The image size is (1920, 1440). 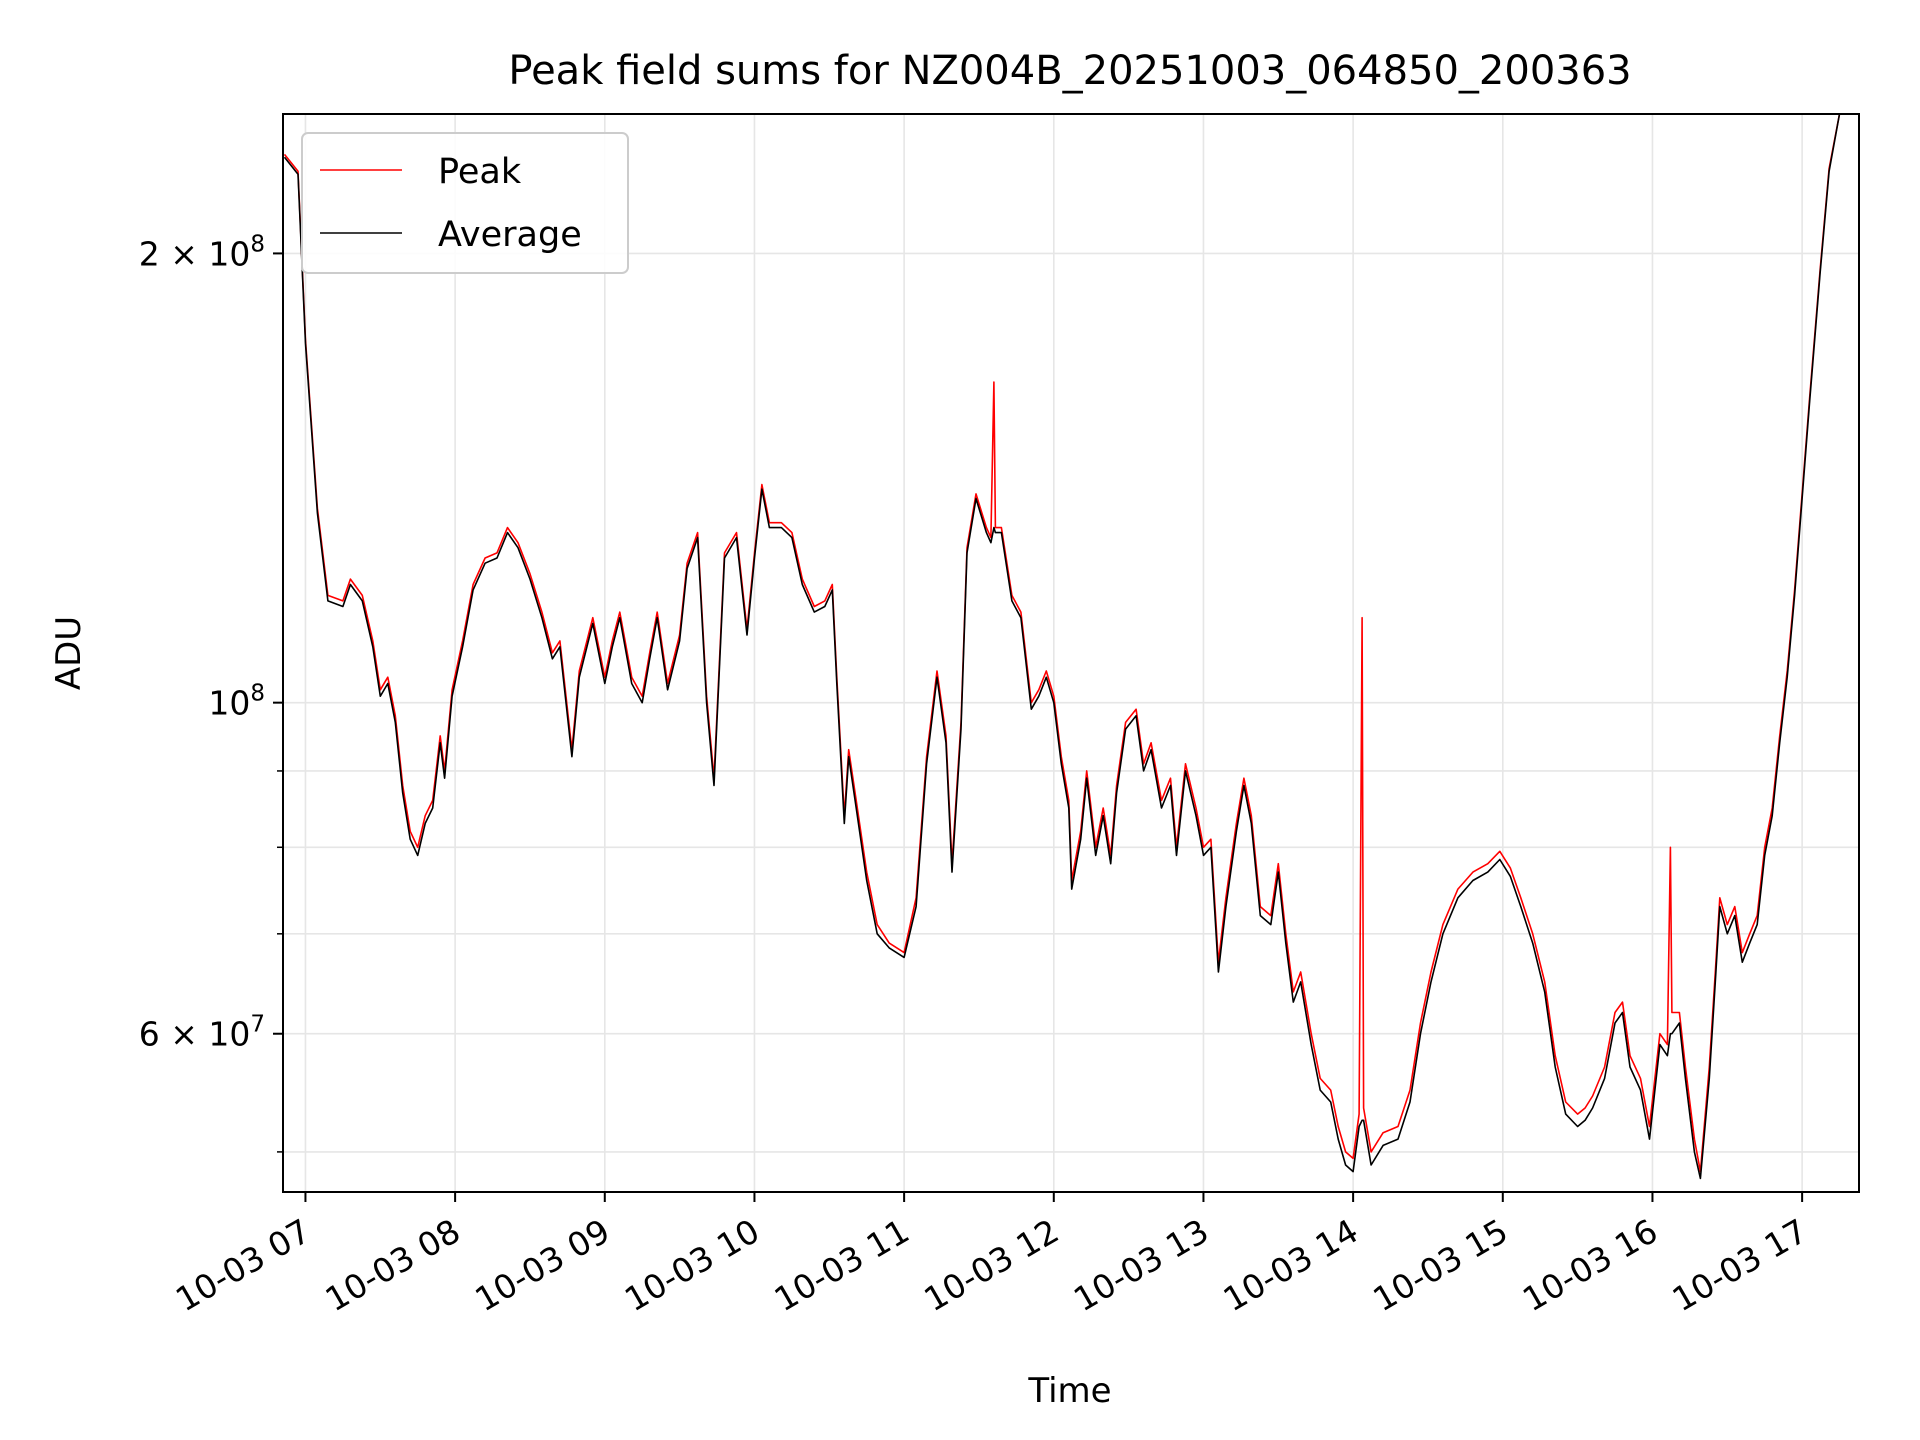 I want to click on y-tick-mantissa: 2, so click(x=149, y=253).